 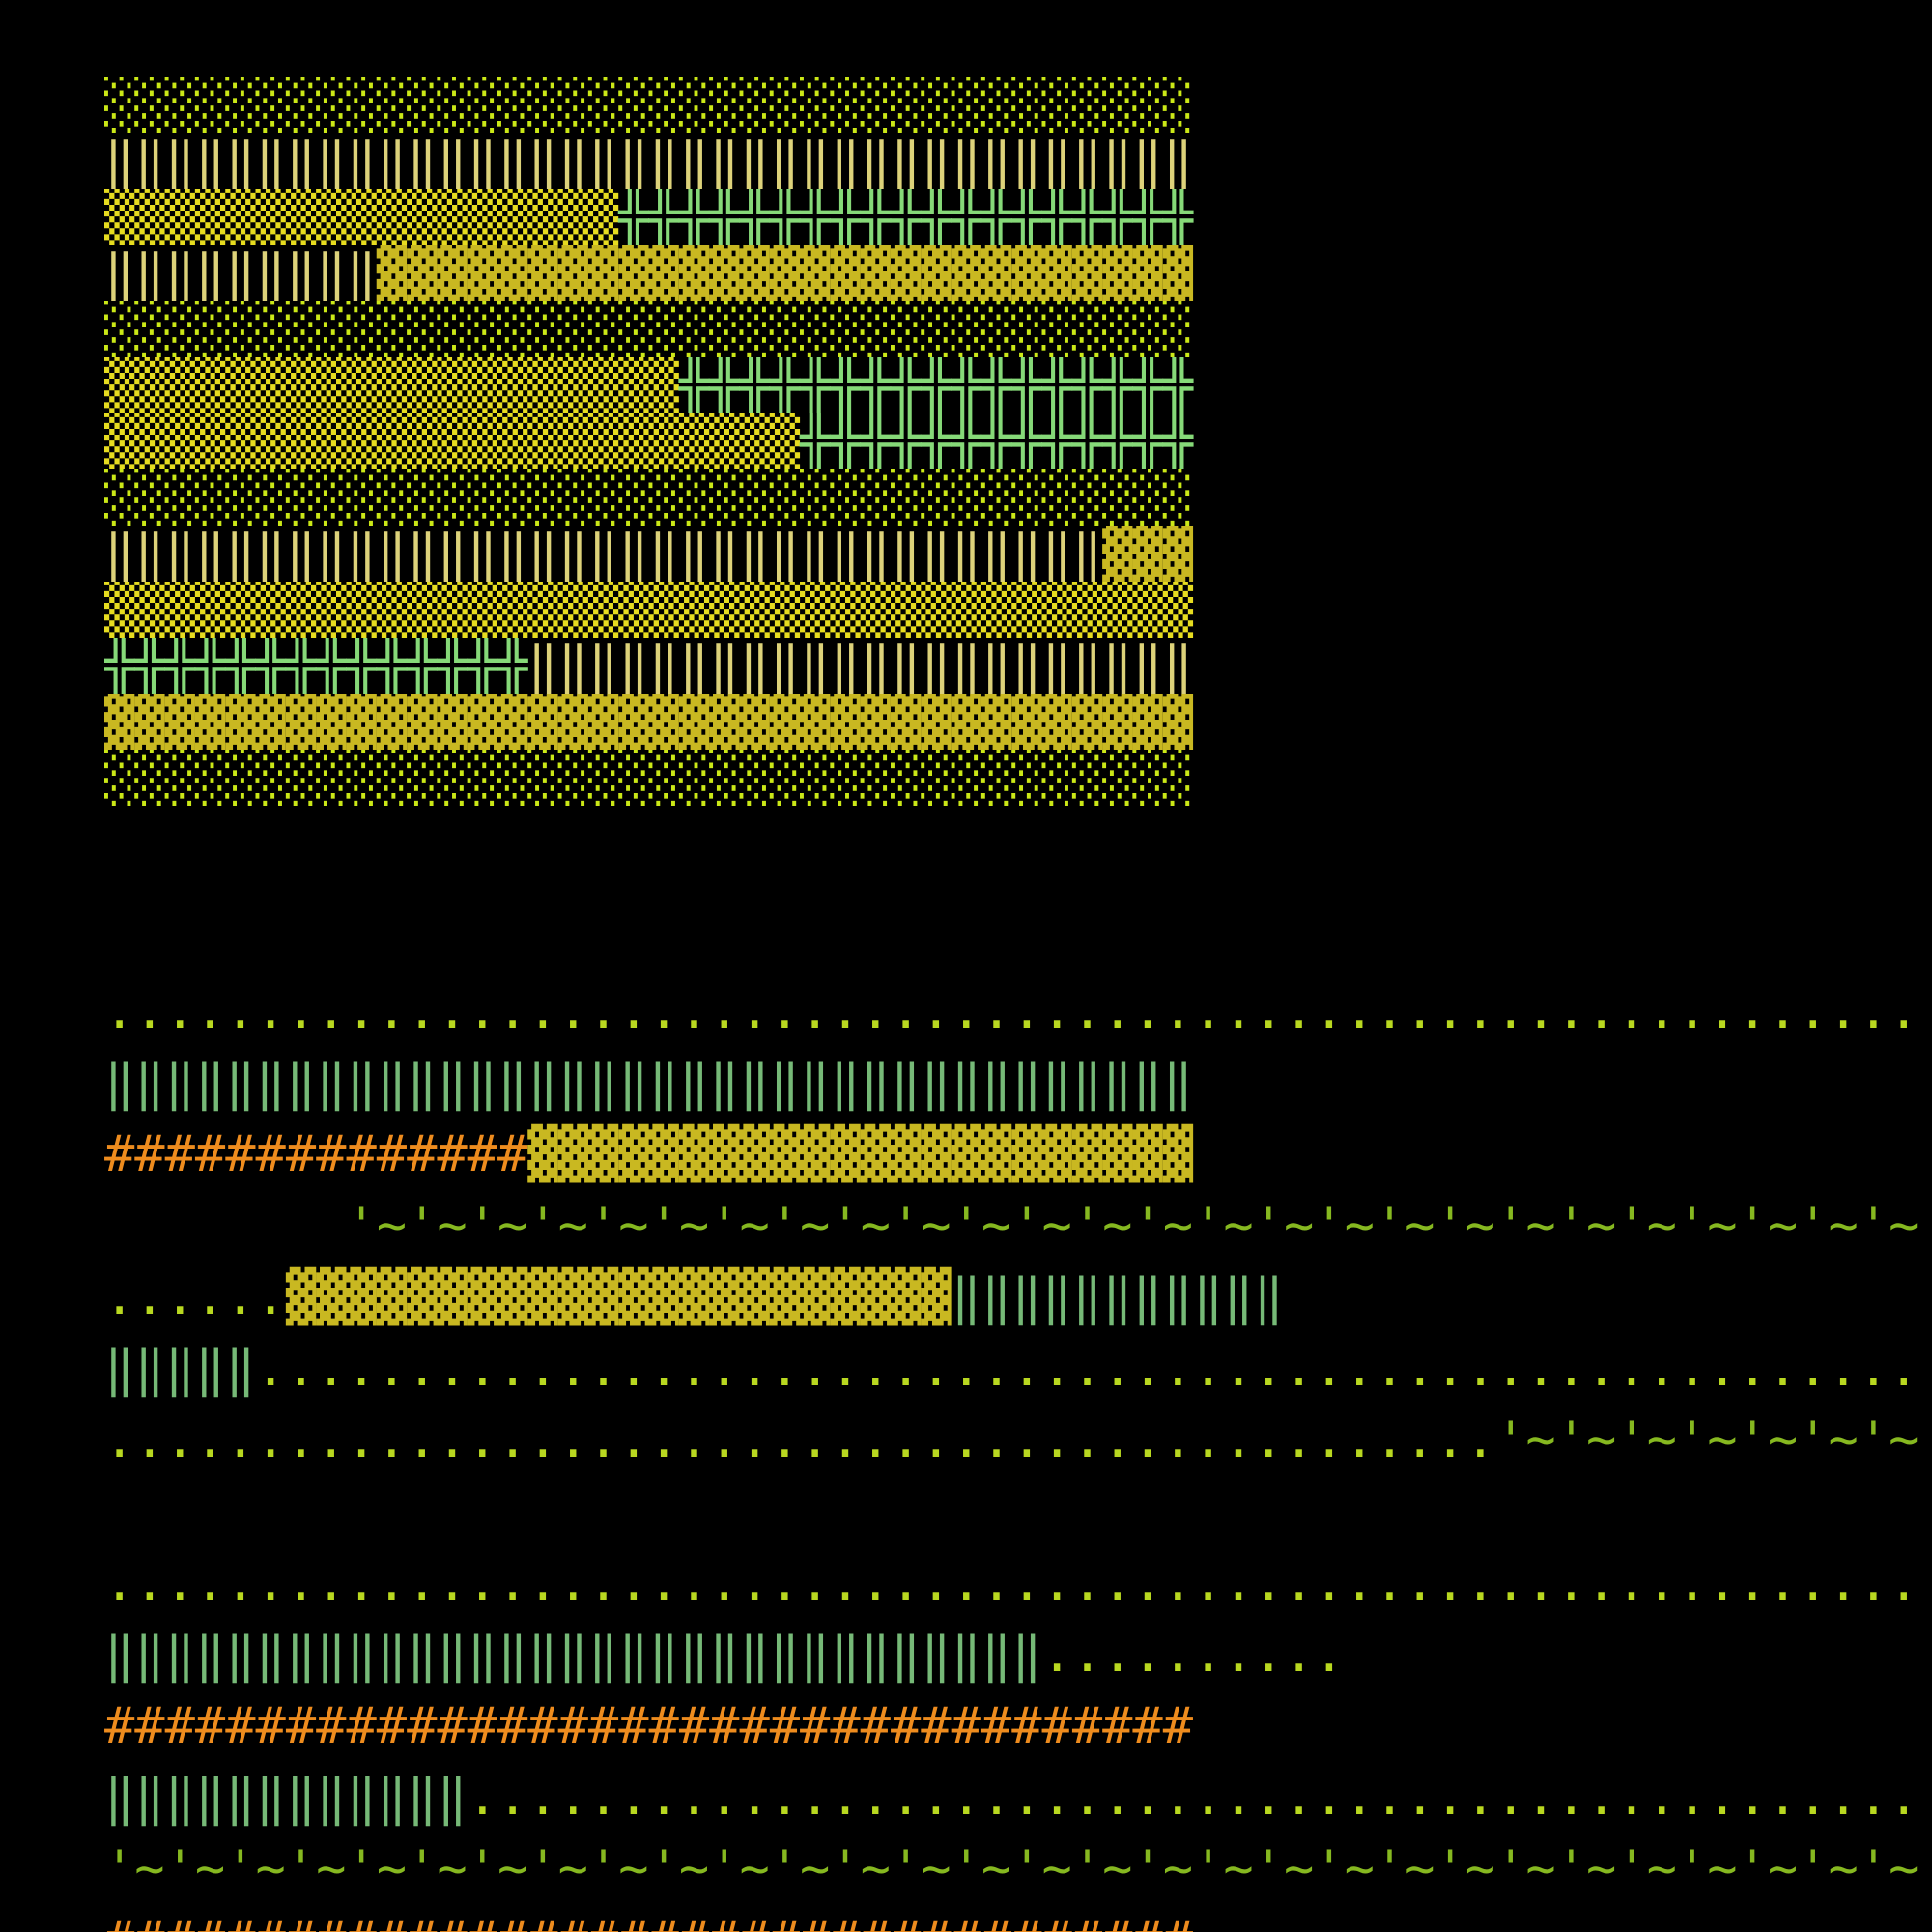 I want to click on character-run-khaki_bar: ‖‖‖‖‖‖‖‖‖‖‖‖‖‖‖‖‖‖‖‖‖‖, so click(x=860, y=666).